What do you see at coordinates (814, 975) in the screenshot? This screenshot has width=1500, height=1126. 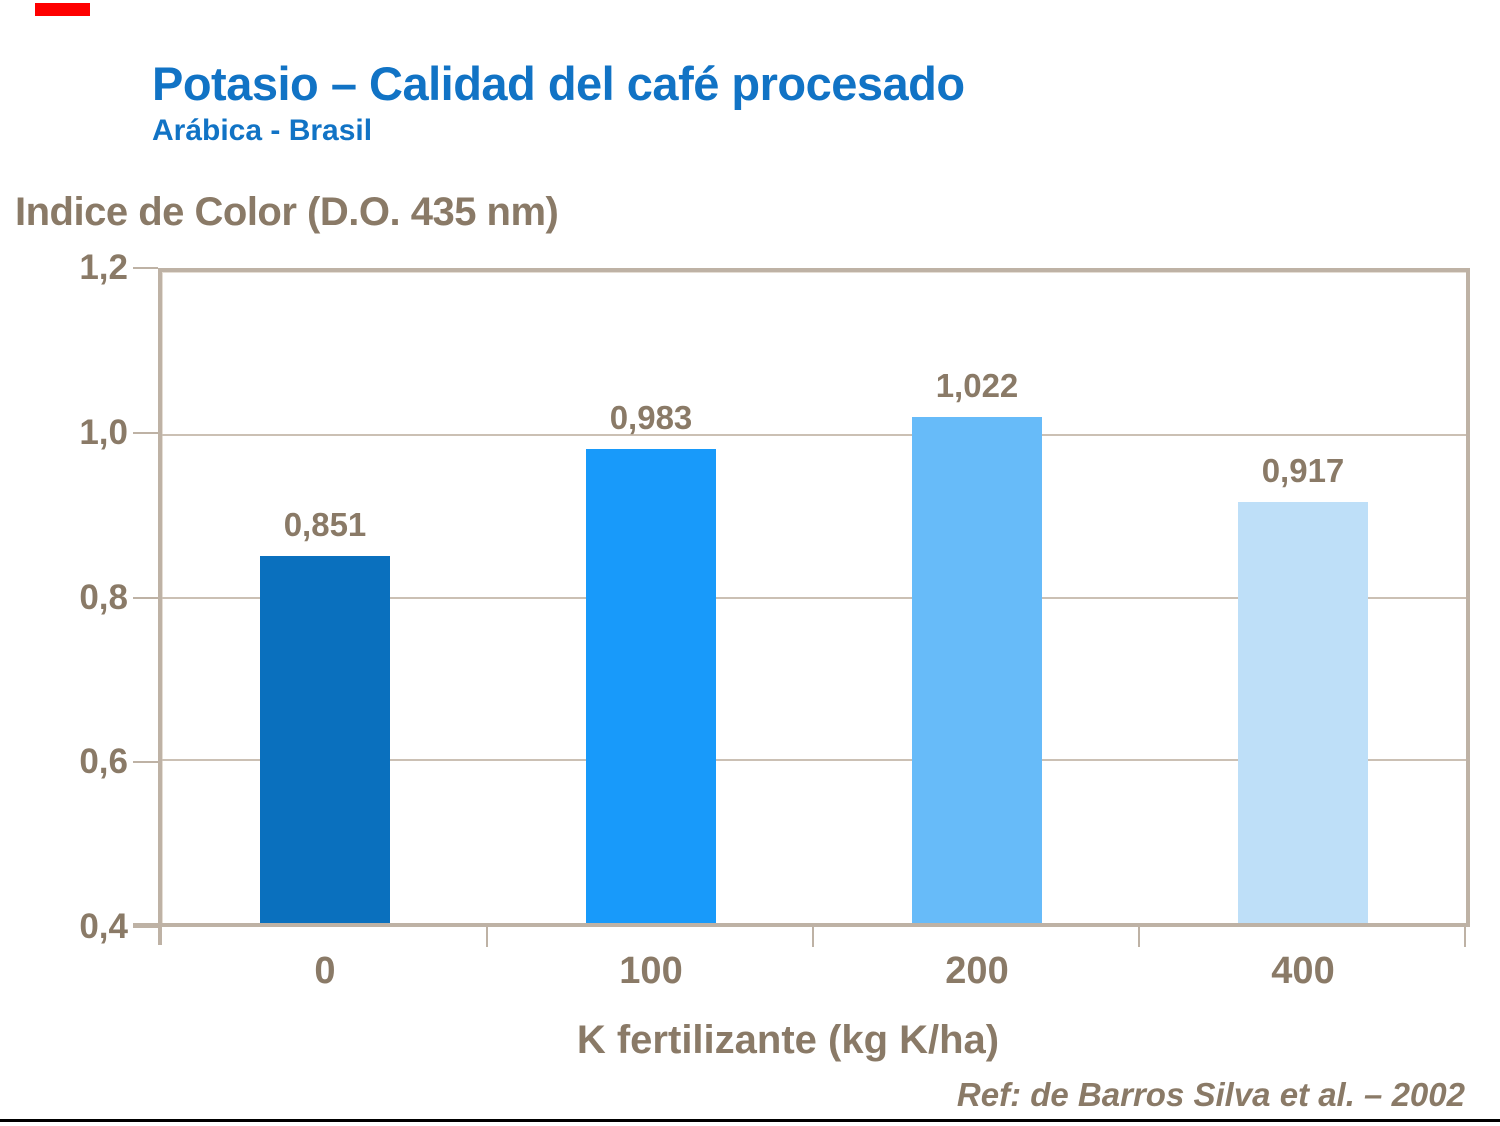 I see `x-axis-labels: 0 100 200 400` at bounding box center [814, 975].